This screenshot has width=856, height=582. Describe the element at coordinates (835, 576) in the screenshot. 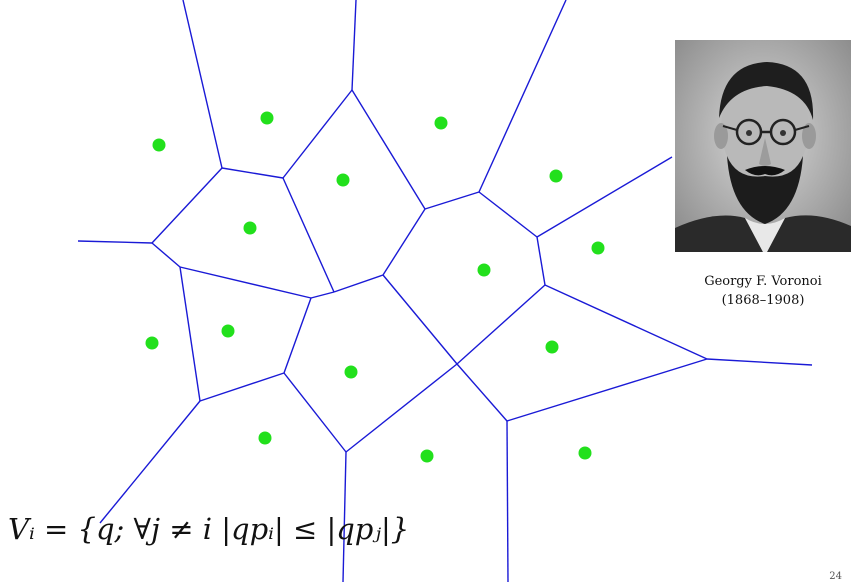

I see `page-number: 24` at that location.